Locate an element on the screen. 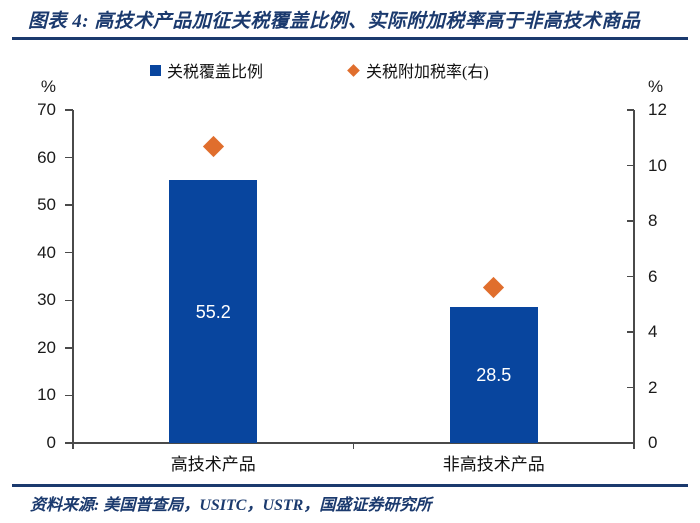 This screenshot has height=523, width=700. legend-label-coverage: 关税覆盖比例 is located at coordinates (215, 72).